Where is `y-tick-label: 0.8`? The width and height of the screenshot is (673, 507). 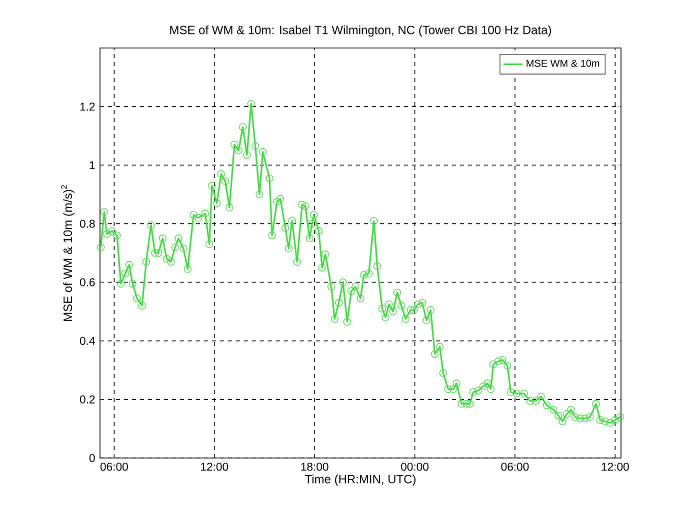
y-tick-label: 0.8 is located at coordinates (87, 224).